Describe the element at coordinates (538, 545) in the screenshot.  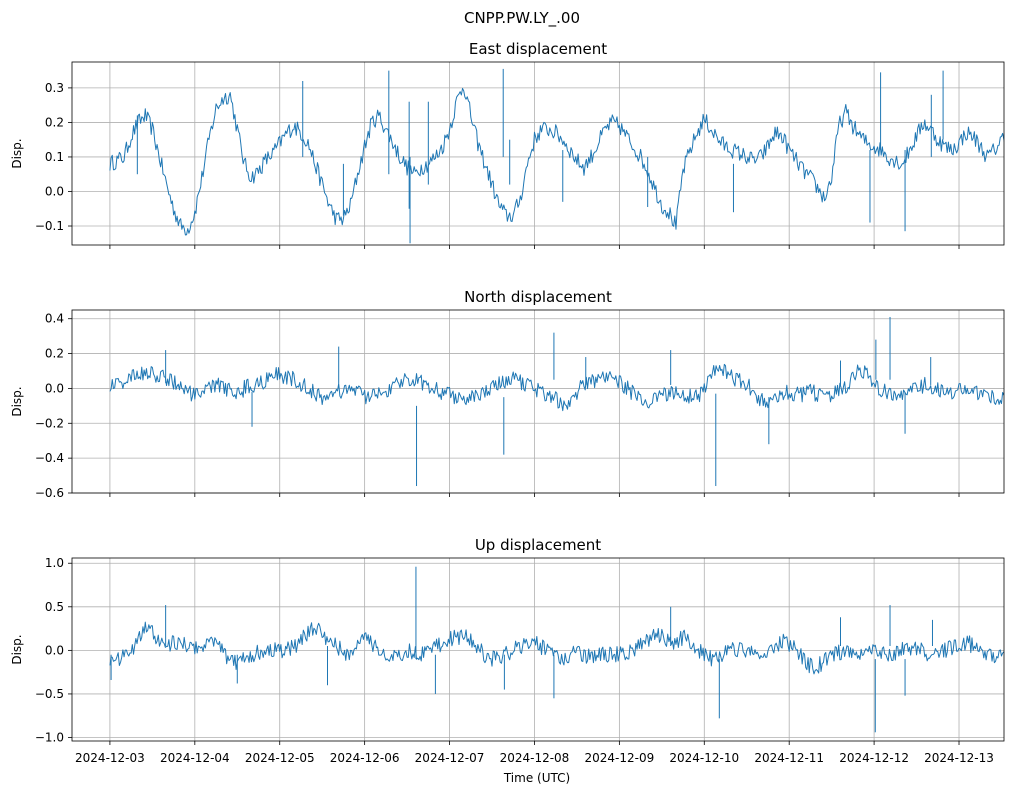
I see `panel-title: Up displacement` at that location.